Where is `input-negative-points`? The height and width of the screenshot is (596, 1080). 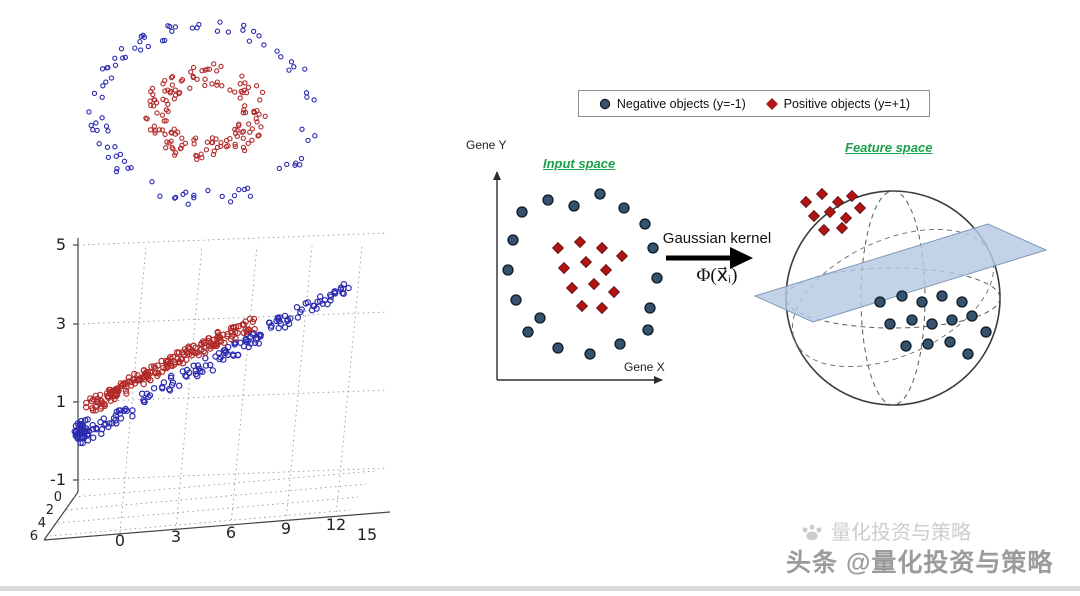
input-negative-points is located at coordinates (582, 274).